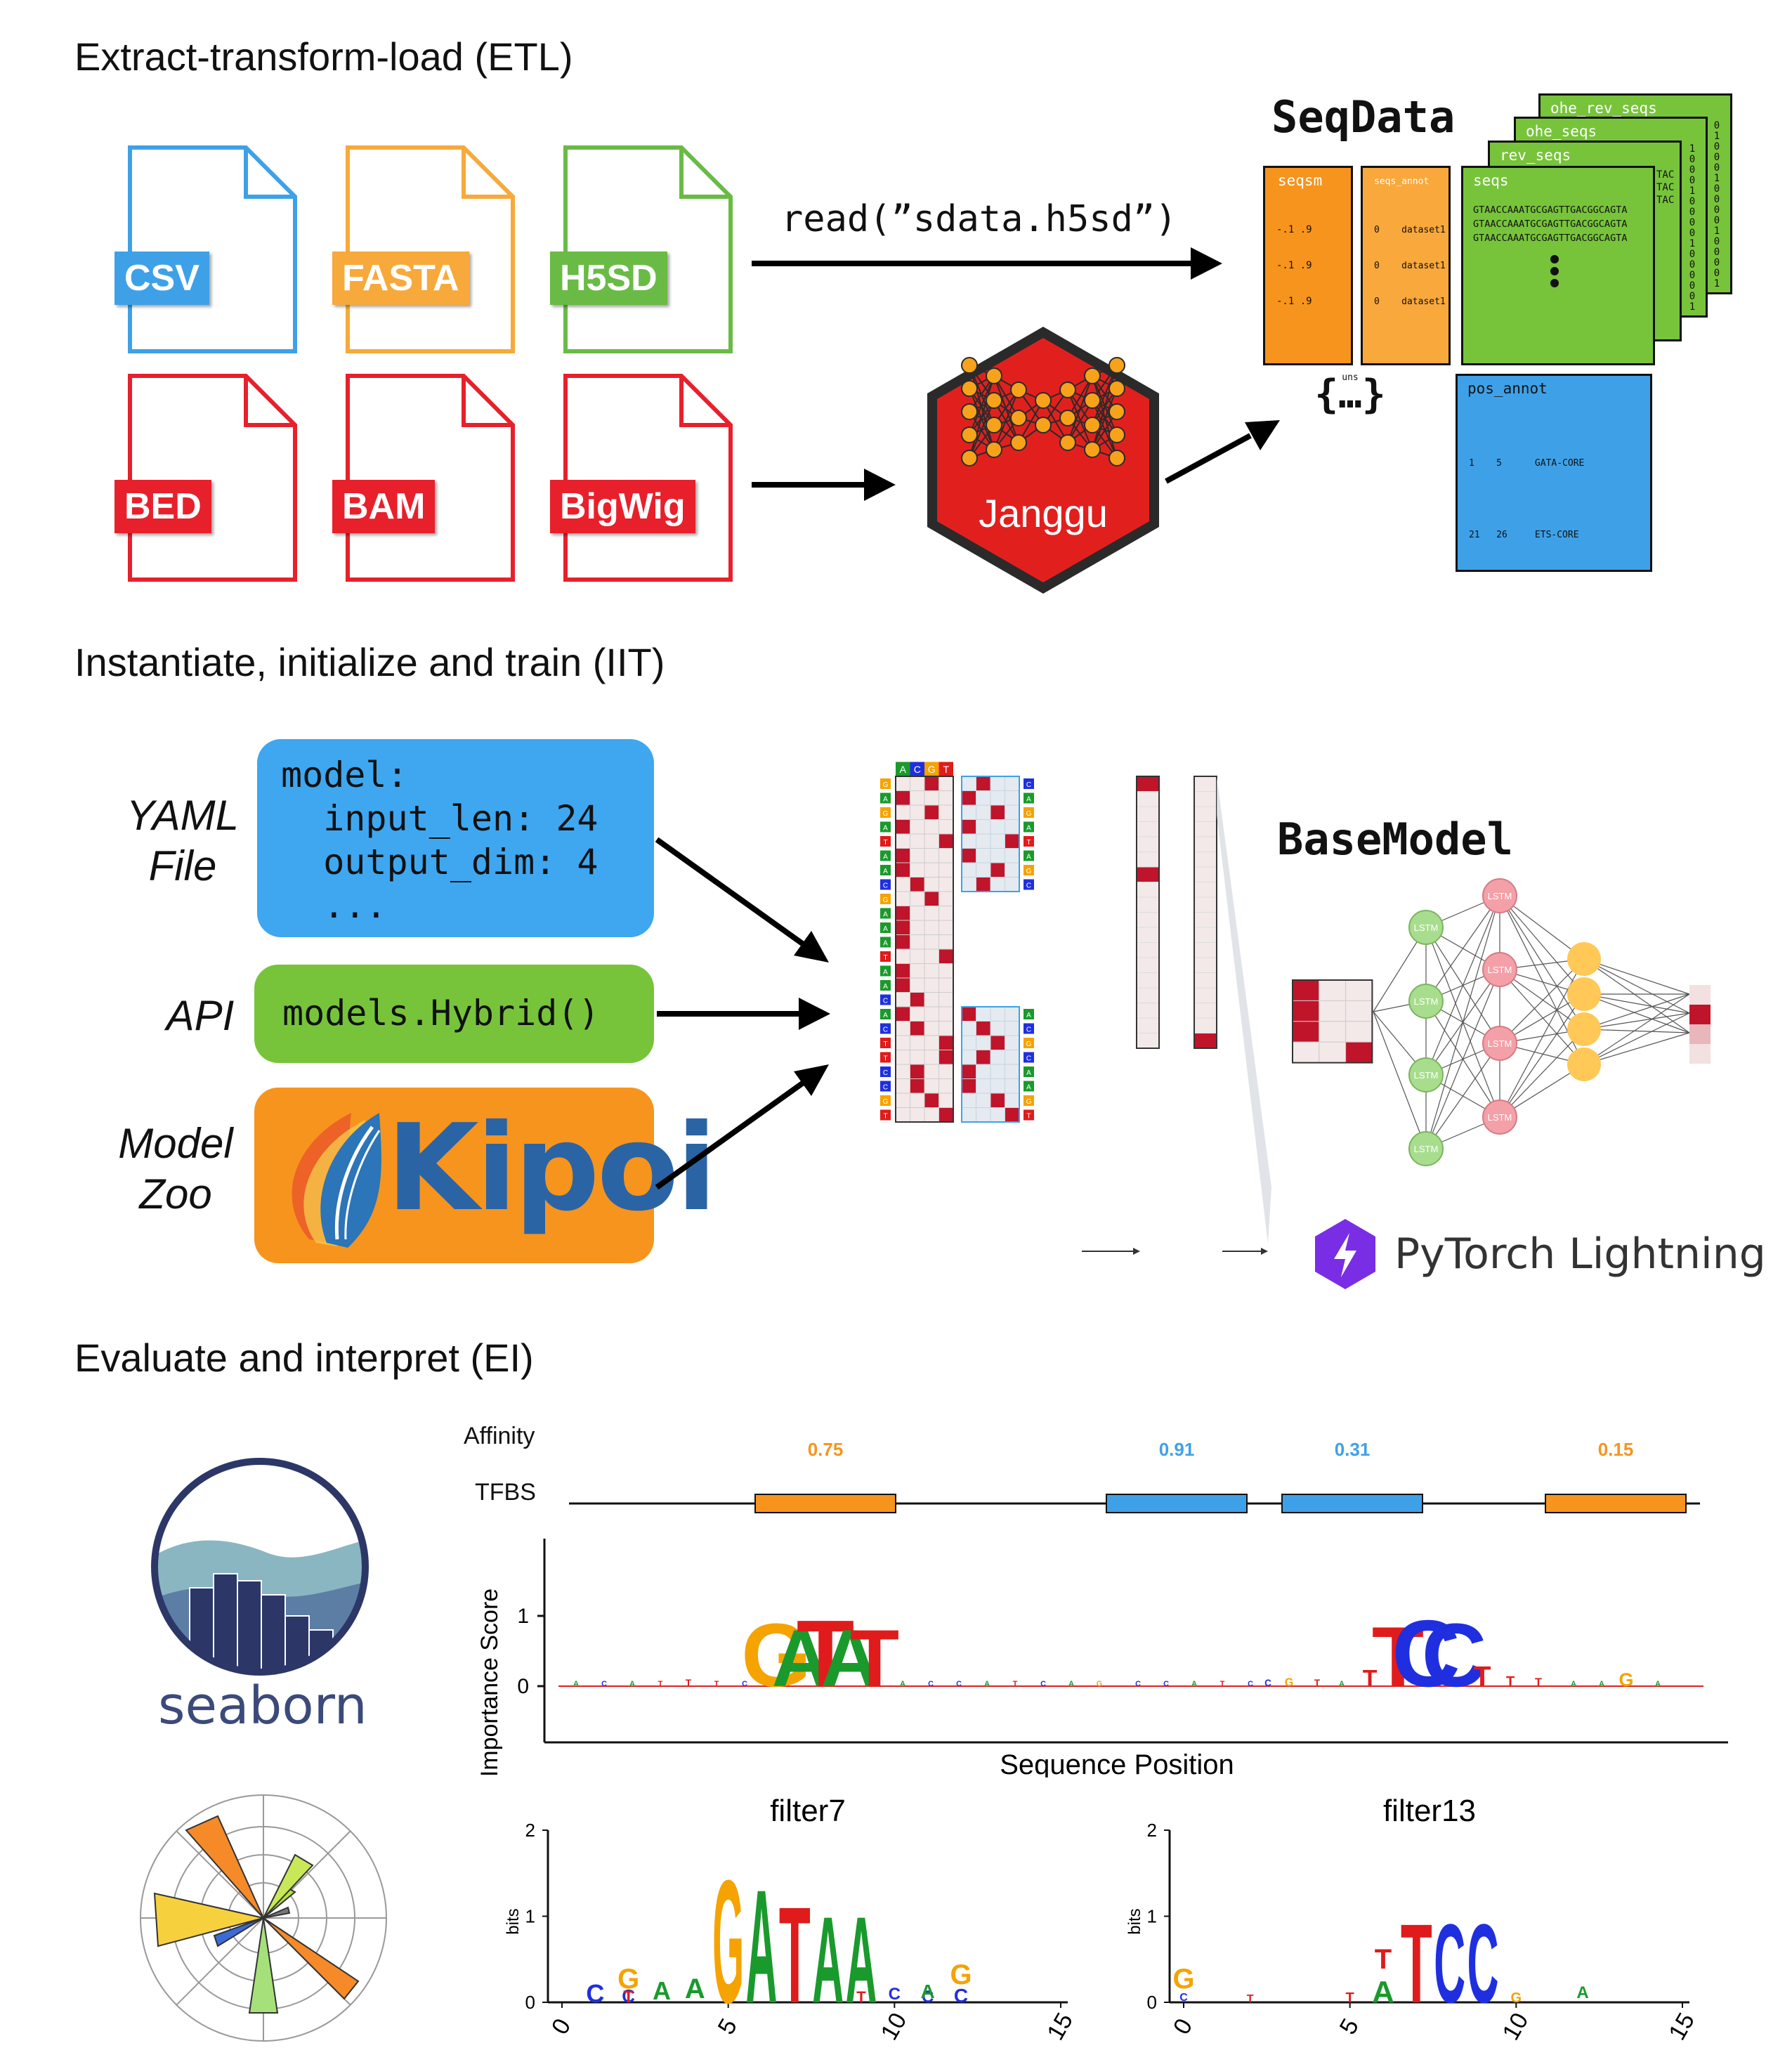 This screenshot has width=1792, height=2055. What do you see at coordinates (1029, 829) in the screenshot?
I see `top-filter-letter: A` at bounding box center [1029, 829].